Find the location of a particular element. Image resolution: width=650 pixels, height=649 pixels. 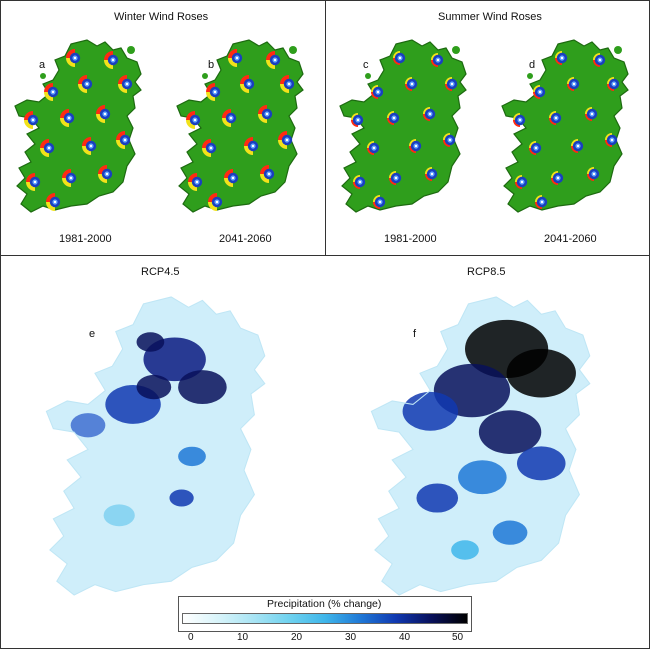

map-label-b: b is located at coordinates (211, 65).